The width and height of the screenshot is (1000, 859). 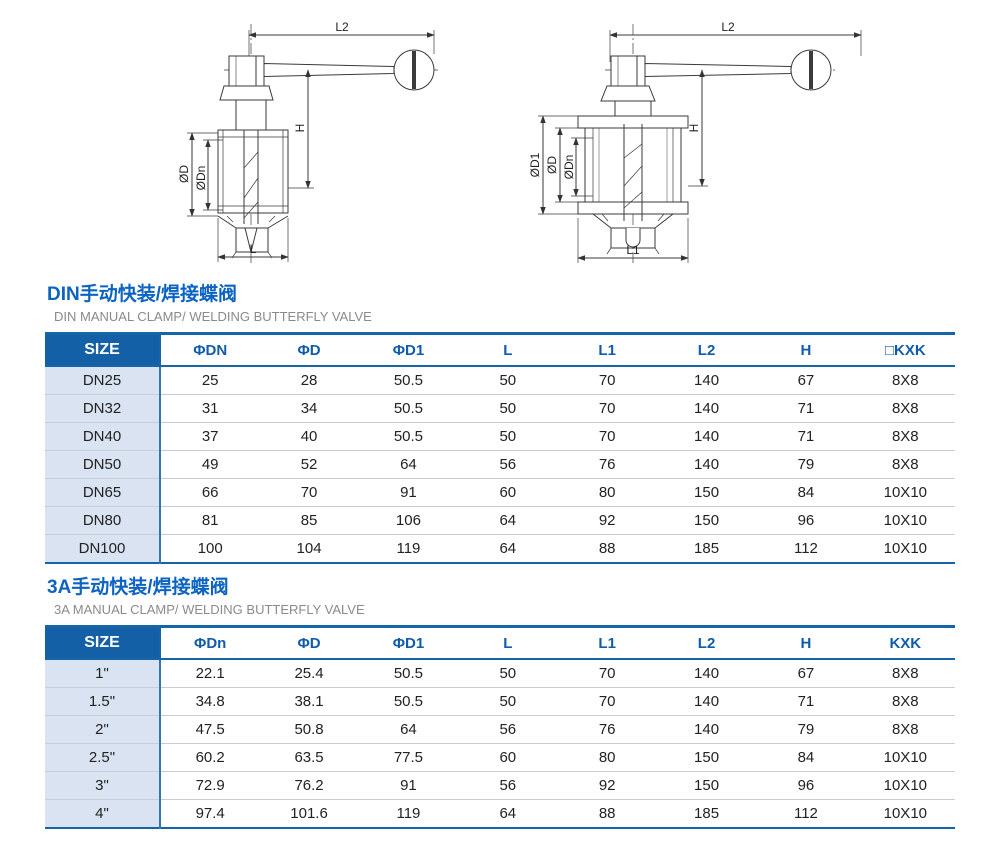 What do you see at coordinates (607, 643) in the screenshot?
I see `column-header: L1` at bounding box center [607, 643].